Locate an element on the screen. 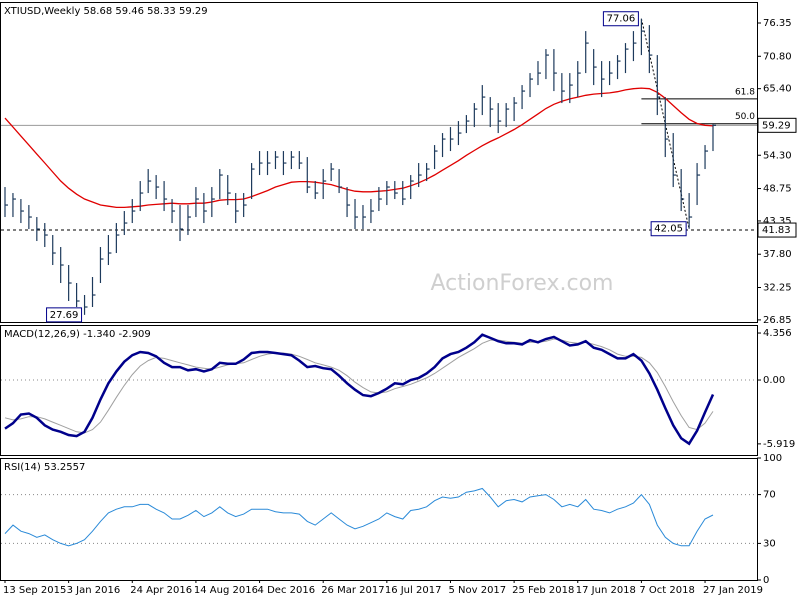 The image size is (800, 600). y-tick-label: 65.40 is located at coordinates (777, 89).